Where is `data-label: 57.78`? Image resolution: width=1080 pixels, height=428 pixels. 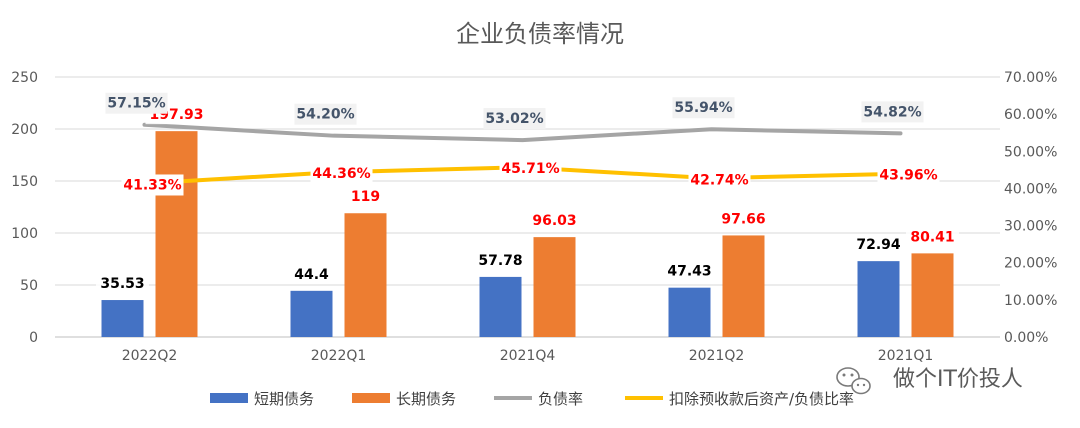
data-label: 57.78 is located at coordinates (500, 261).